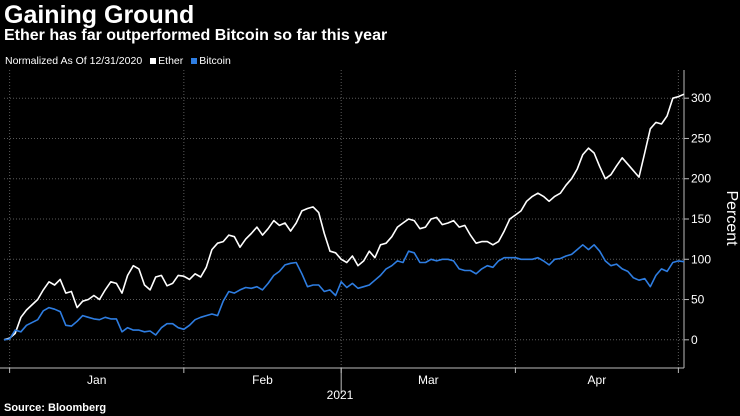 Image resolution: width=740 pixels, height=416 pixels. Describe the element at coordinates (262, 380) in the screenshot. I see `x-tick-label: Feb` at that location.